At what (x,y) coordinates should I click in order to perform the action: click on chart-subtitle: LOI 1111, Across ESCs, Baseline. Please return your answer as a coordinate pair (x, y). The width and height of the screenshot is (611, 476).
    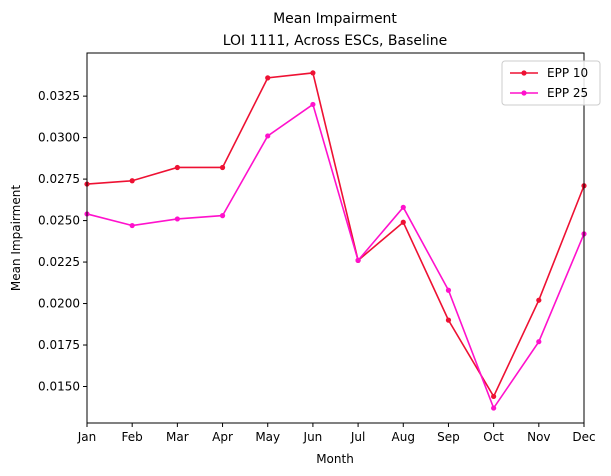
    Looking at the image, I should click on (335, 41).